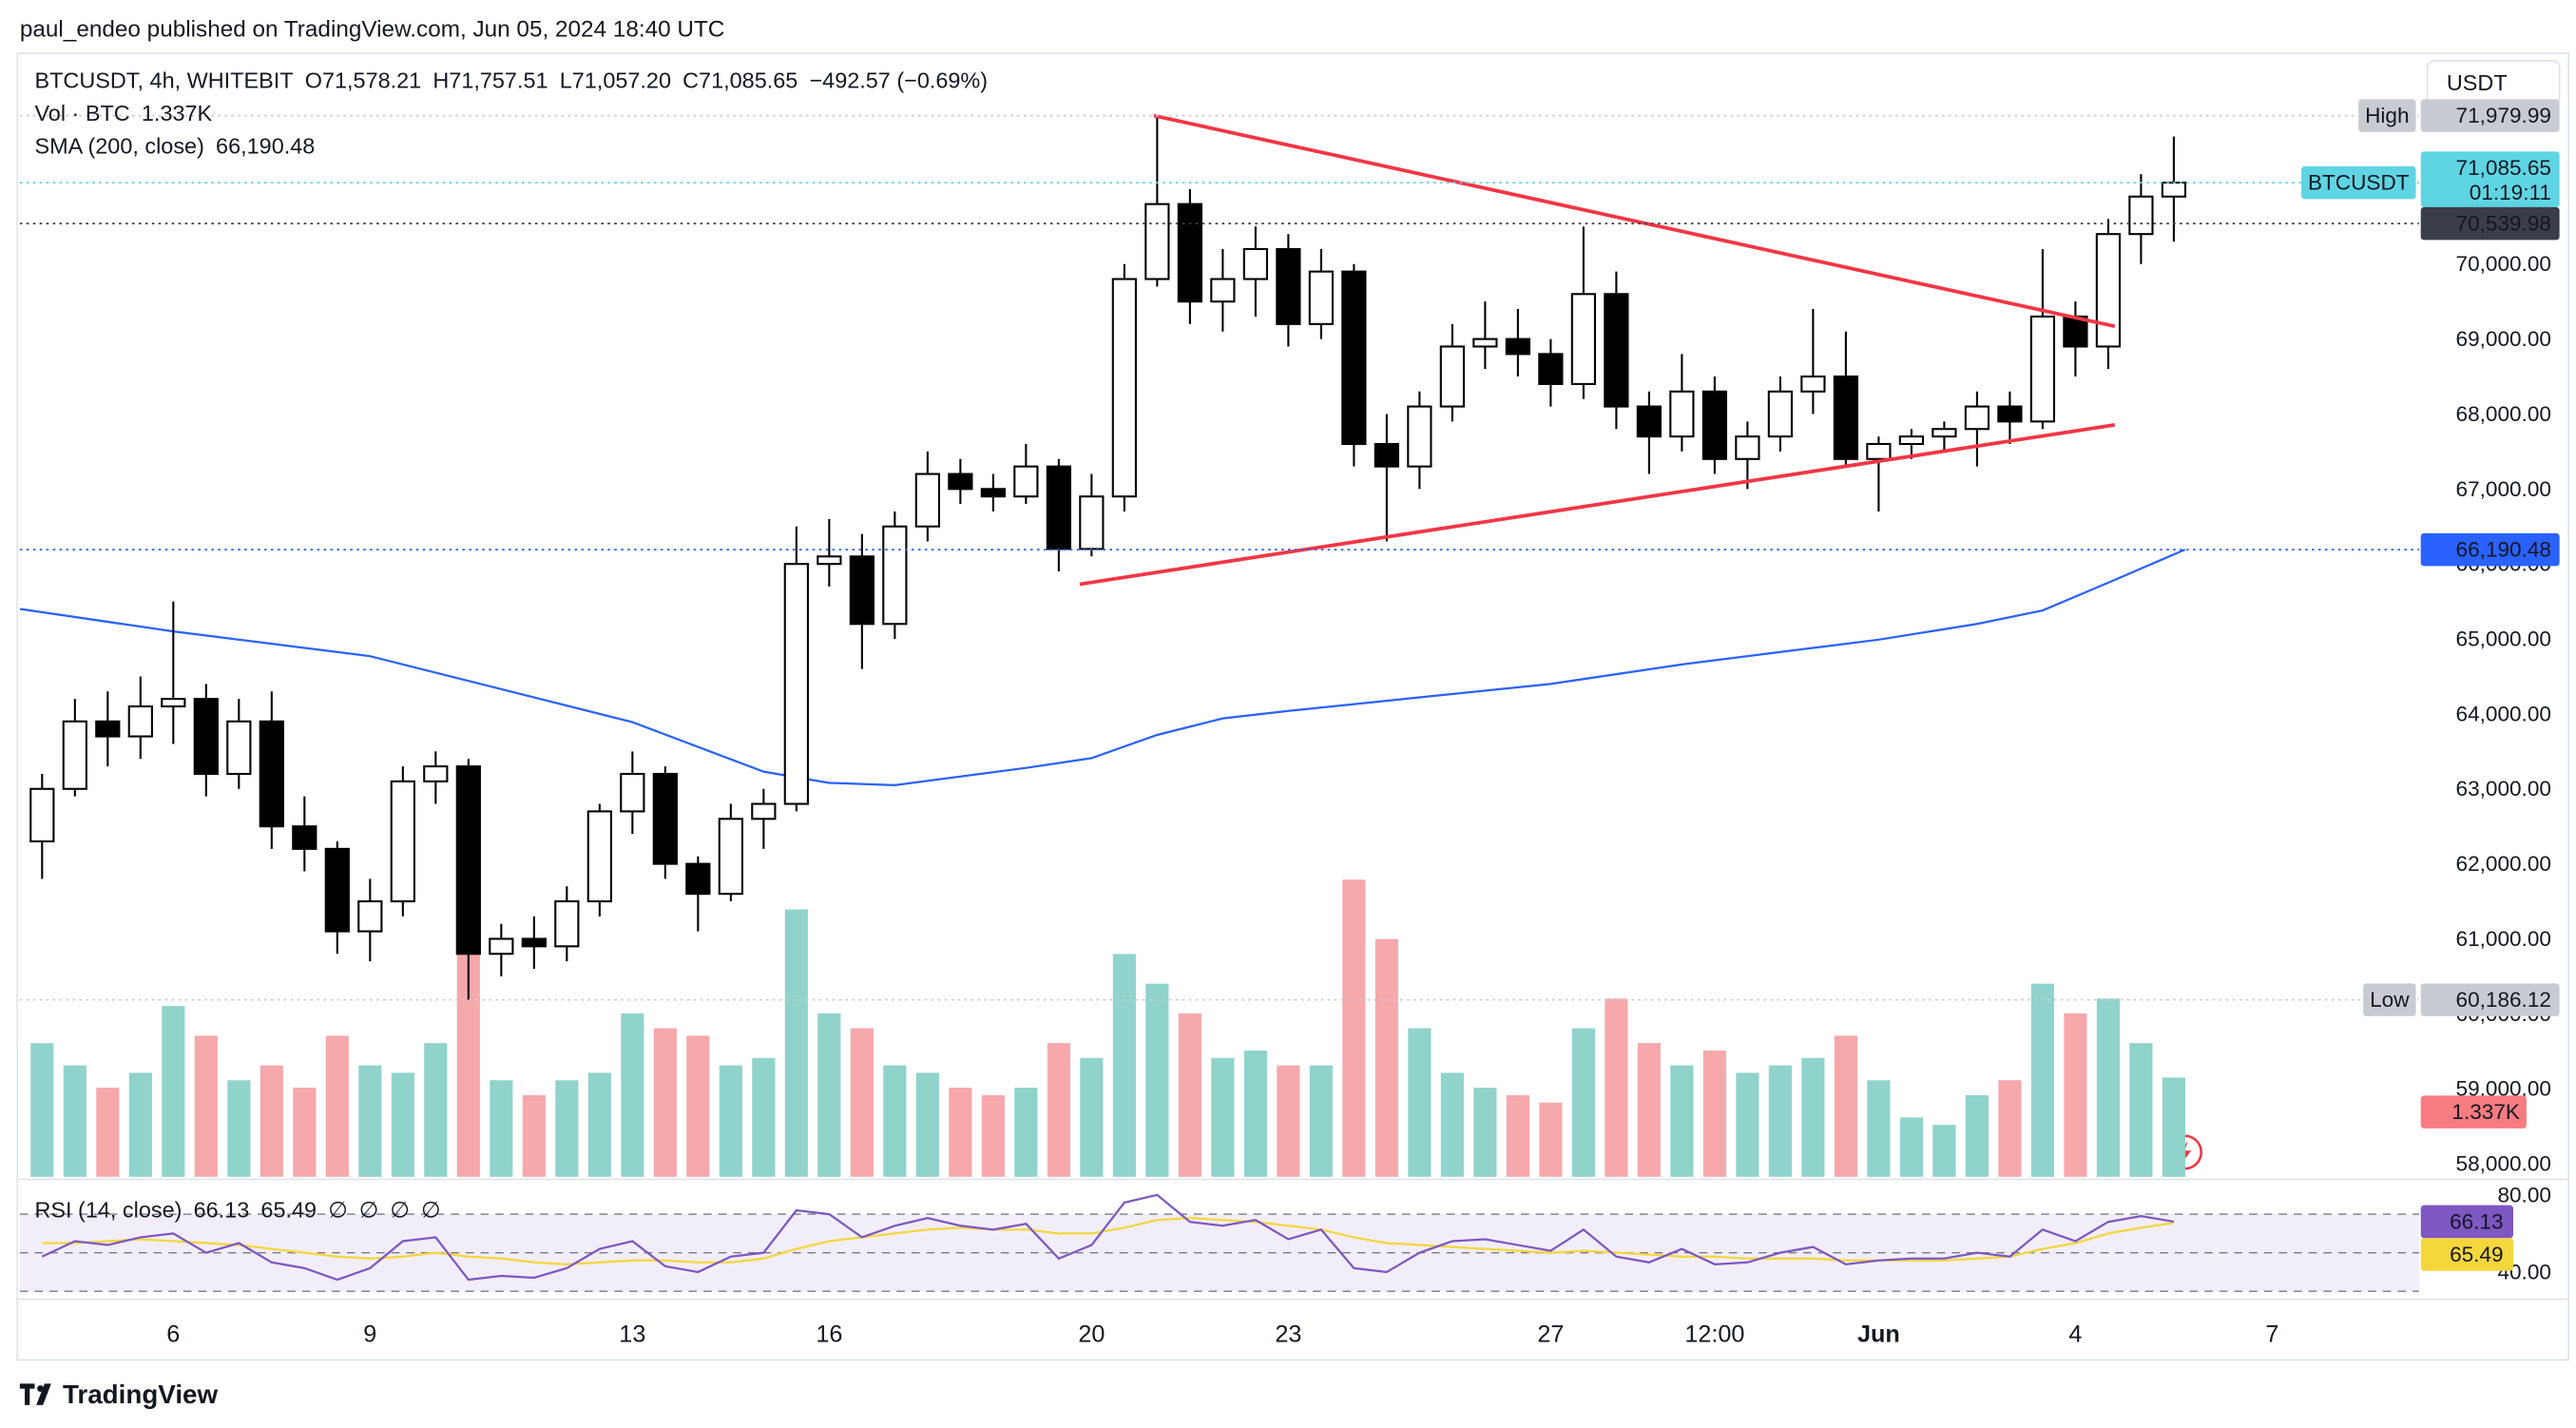 This screenshot has width=2576, height=1428. Describe the element at coordinates (2503, 264) in the screenshot. I see `y-tick-label: 70,000.00` at that location.